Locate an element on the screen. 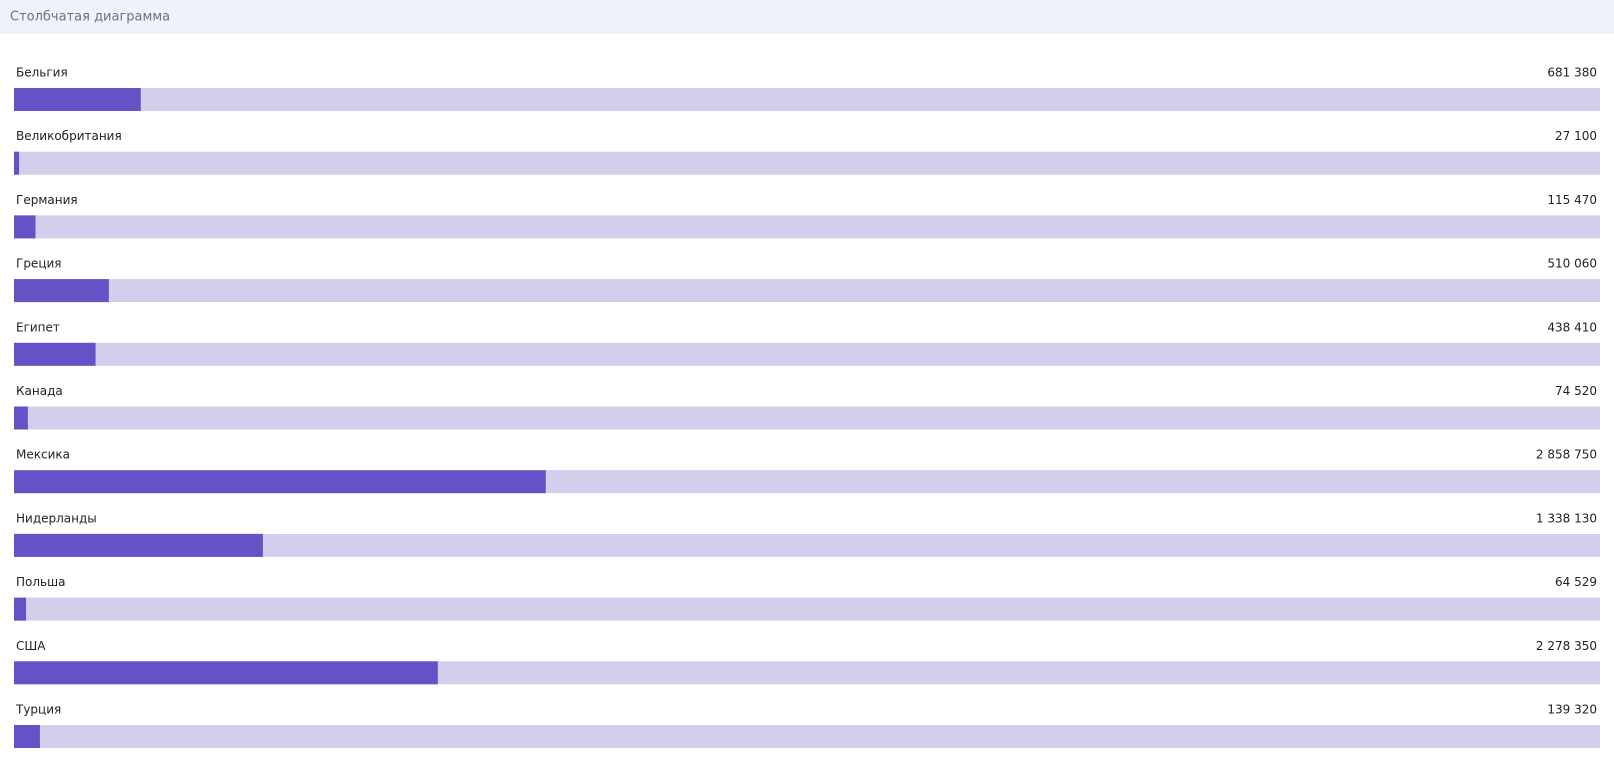 This screenshot has height=783, width=1614. chart-title: Столбчатая диаграмма is located at coordinates (90, 17).